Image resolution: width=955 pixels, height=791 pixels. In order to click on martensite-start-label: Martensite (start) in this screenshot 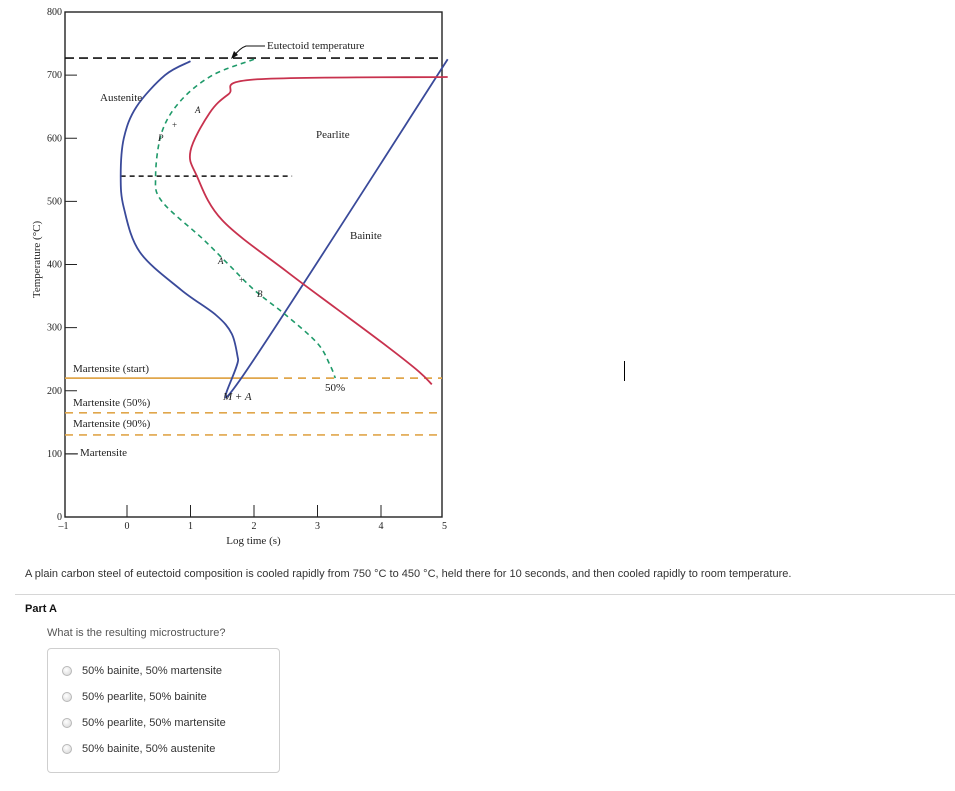, I will do `click(111, 369)`.